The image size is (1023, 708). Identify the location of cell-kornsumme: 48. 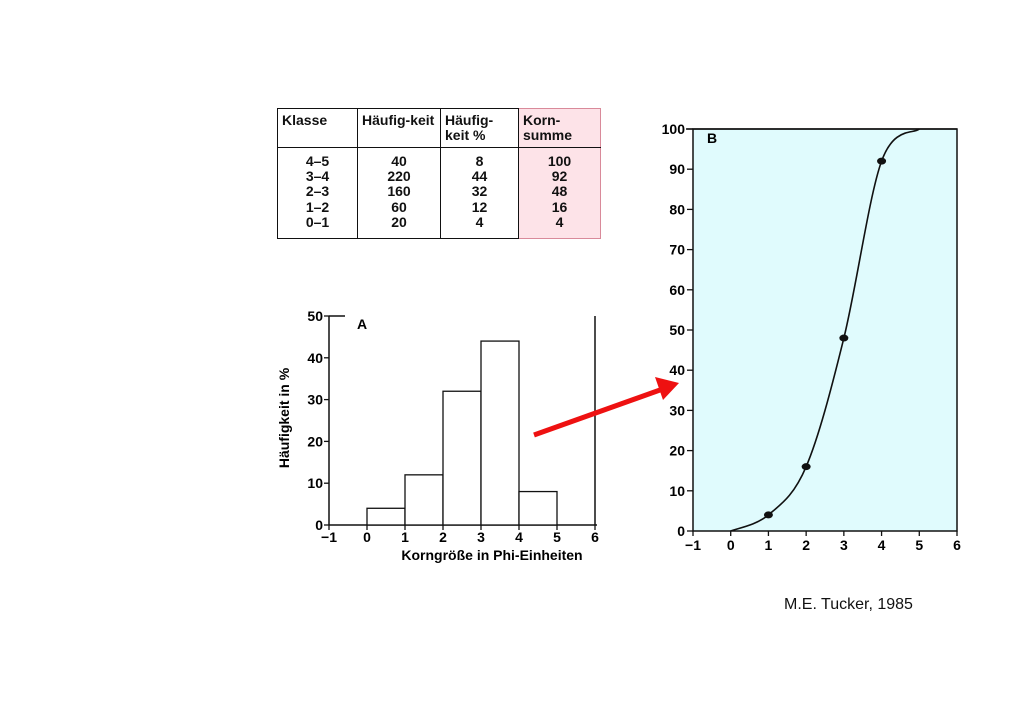
(559, 192).